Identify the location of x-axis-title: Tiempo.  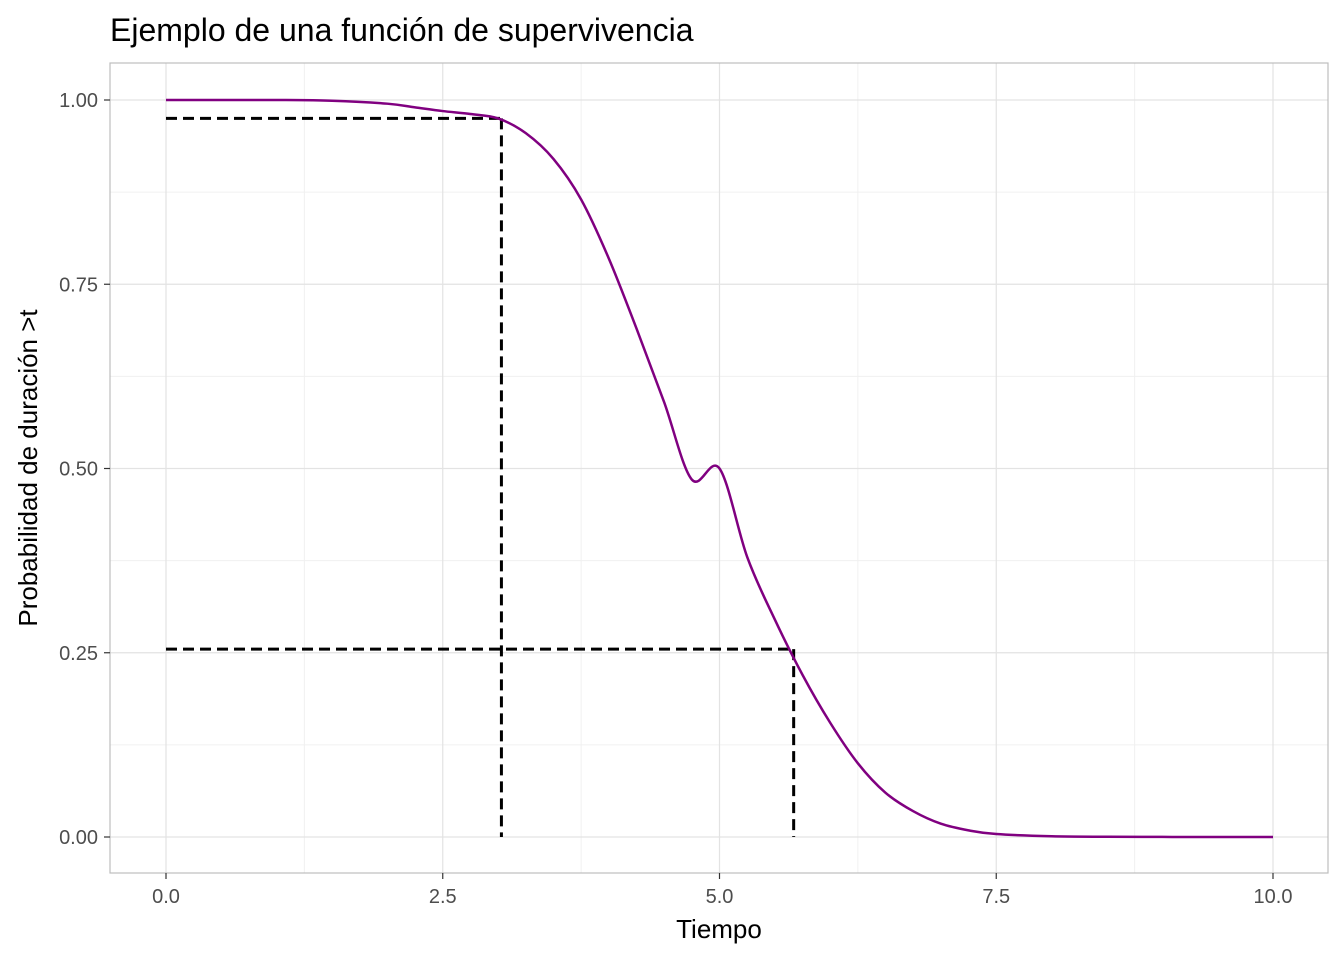
(719, 929).